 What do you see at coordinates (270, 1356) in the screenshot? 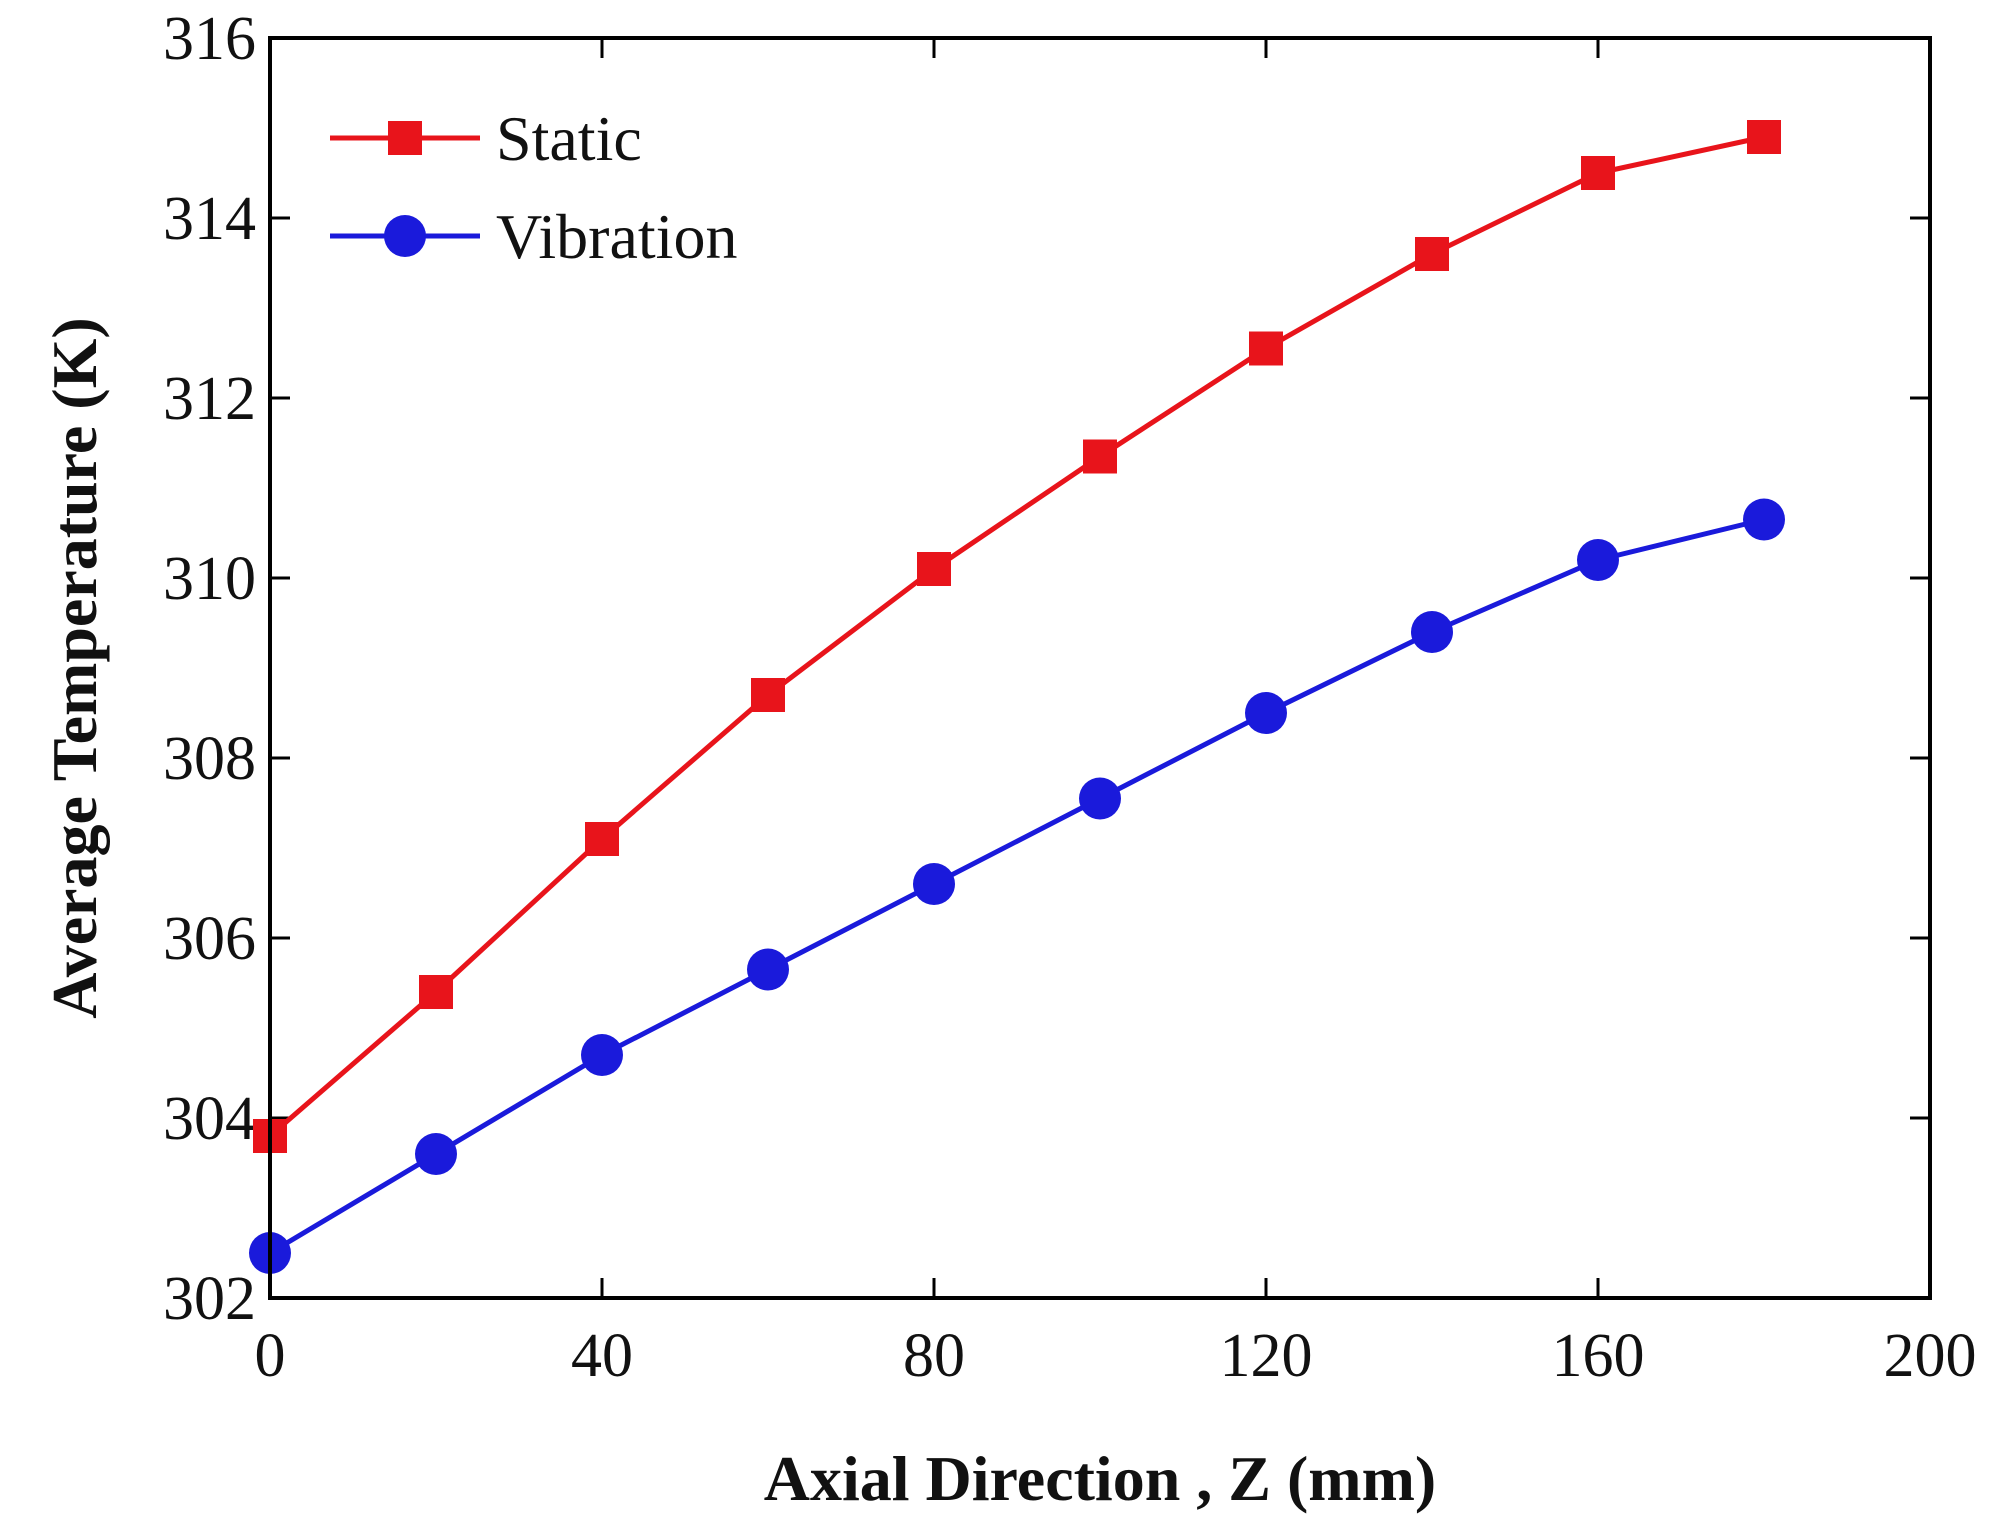
I see `x-tick-label: 0` at bounding box center [270, 1356].